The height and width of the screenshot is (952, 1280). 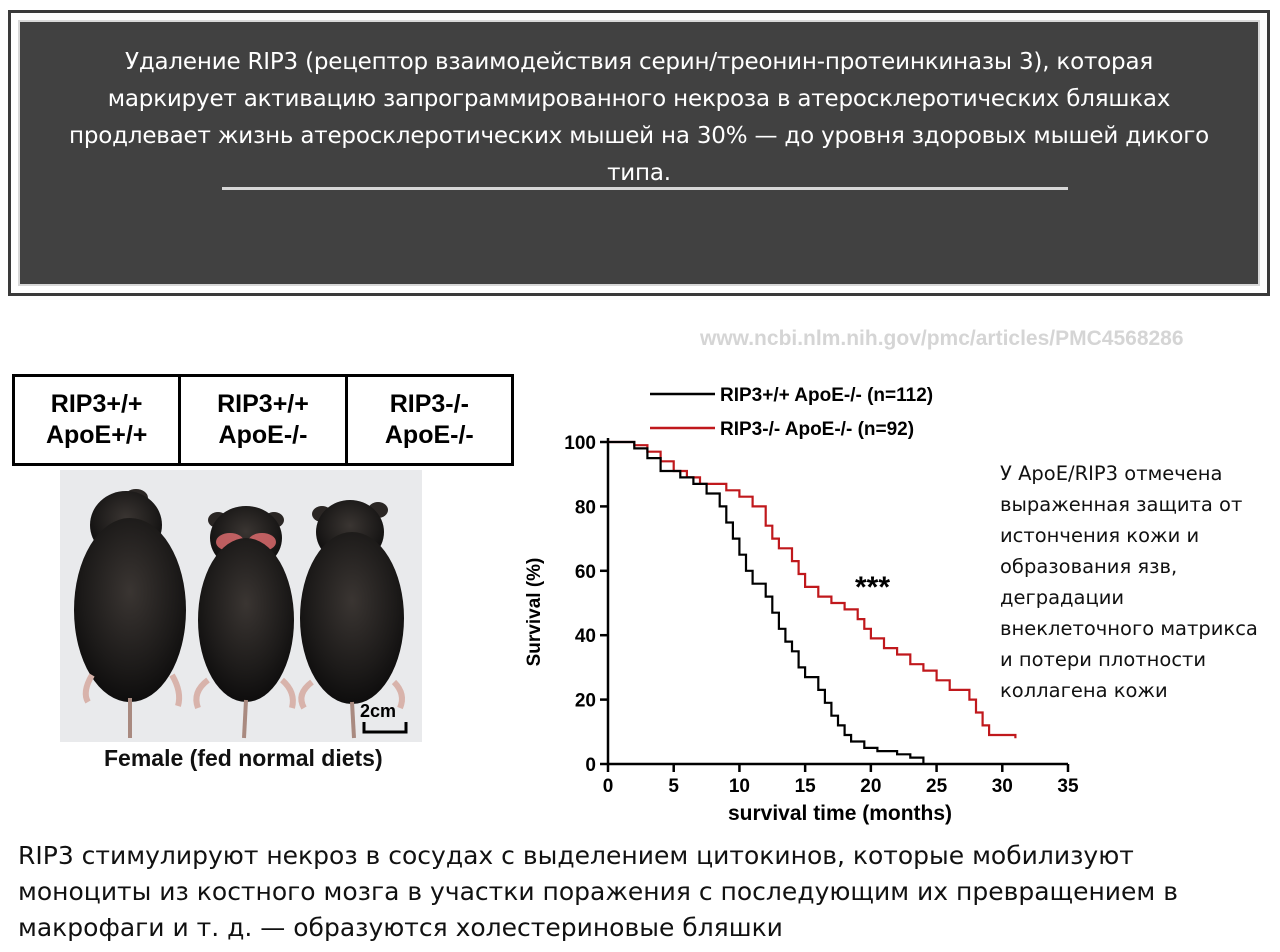 What do you see at coordinates (673, 786) in the screenshot?
I see `x-tick-label: 5` at bounding box center [673, 786].